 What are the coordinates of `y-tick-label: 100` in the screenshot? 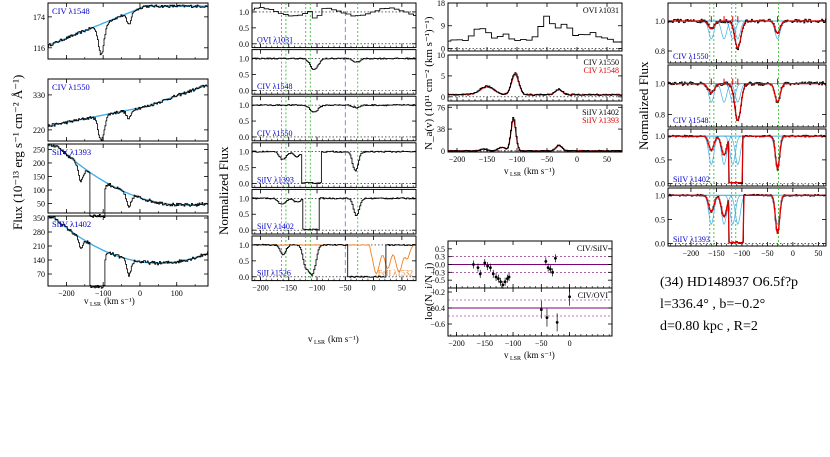 It's located at (39, 190).